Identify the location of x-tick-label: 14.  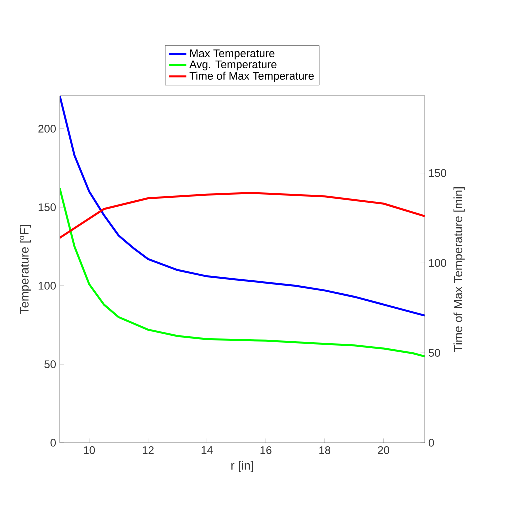
(207, 450).